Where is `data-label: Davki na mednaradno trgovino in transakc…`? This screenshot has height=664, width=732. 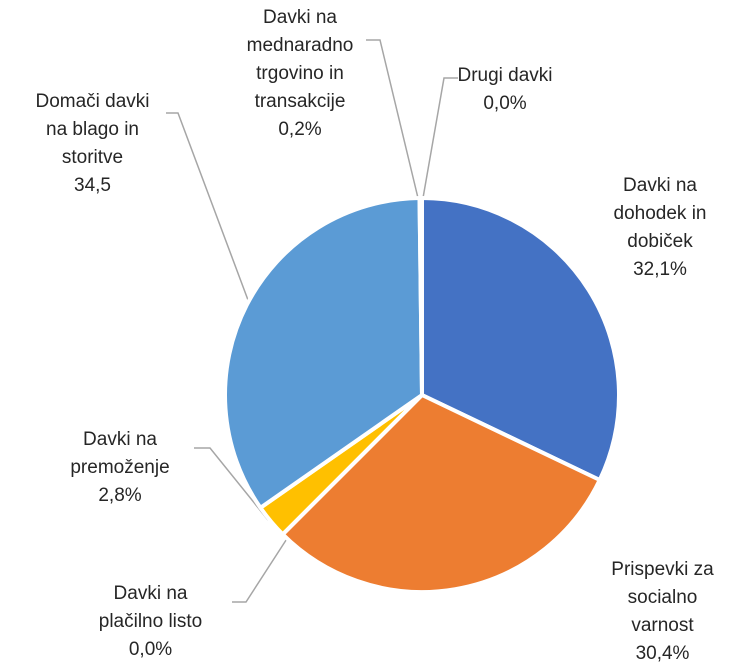
data-label: Davki na mednaradno trgovino in transakc… is located at coordinates (300, 74).